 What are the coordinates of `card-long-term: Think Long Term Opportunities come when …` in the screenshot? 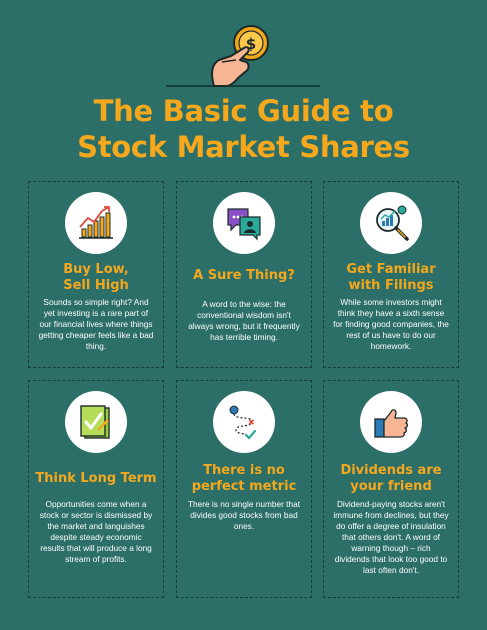 It's located at (96, 489).